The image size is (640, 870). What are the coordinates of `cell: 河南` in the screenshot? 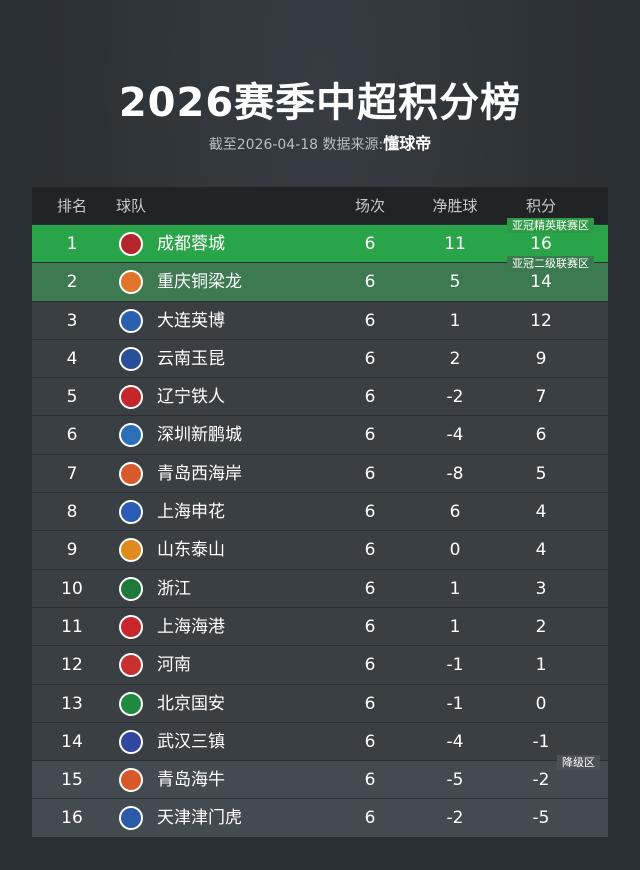 It's located at (174, 665).